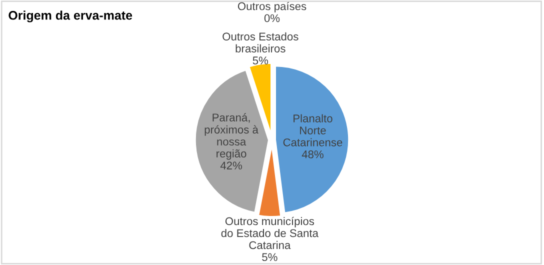 The height and width of the screenshot is (265, 544). I want to click on text: 0%, so click(272, 18).